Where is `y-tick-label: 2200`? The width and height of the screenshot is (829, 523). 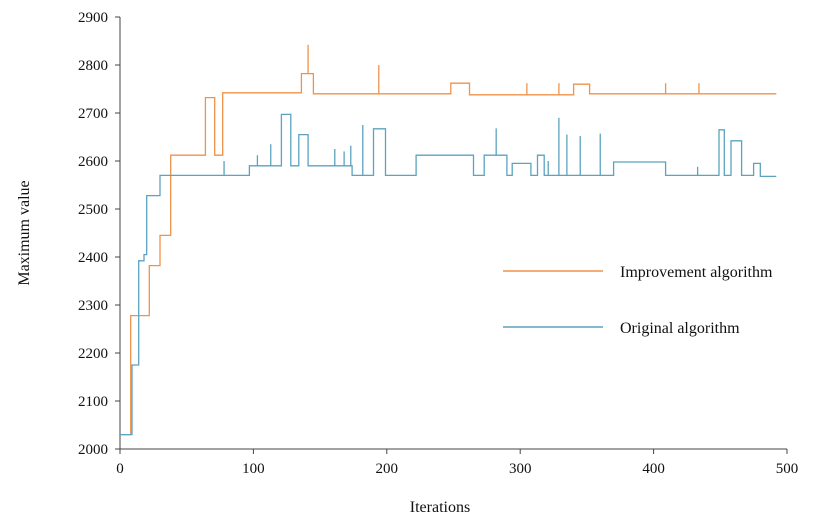 y-tick-label: 2200 is located at coordinates (93, 354).